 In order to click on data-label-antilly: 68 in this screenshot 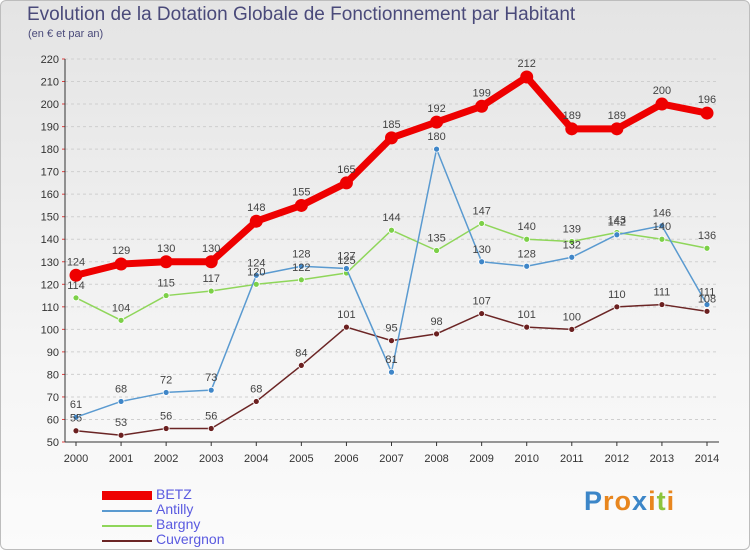, I will do `click(121, 389)`.